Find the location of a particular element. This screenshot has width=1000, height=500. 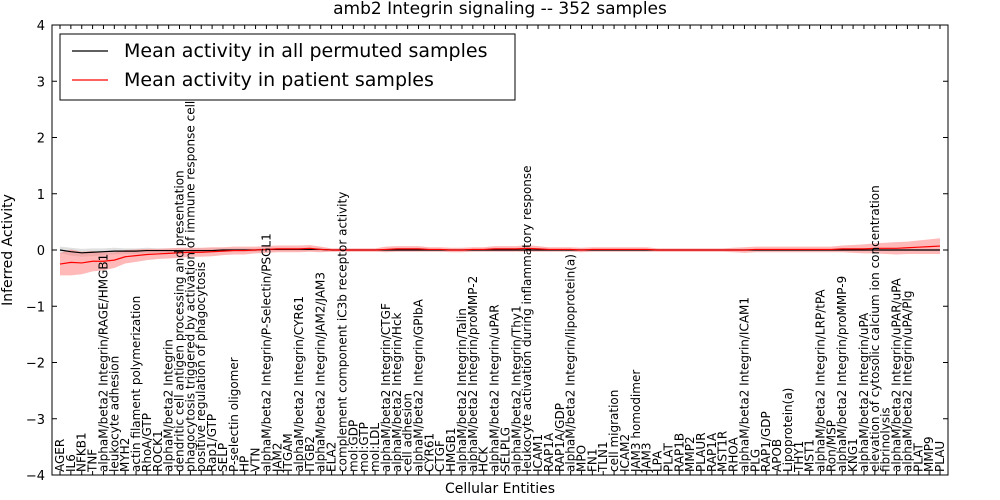

x-axis-title: Cellular Entities is located at coordinates (500, 489).